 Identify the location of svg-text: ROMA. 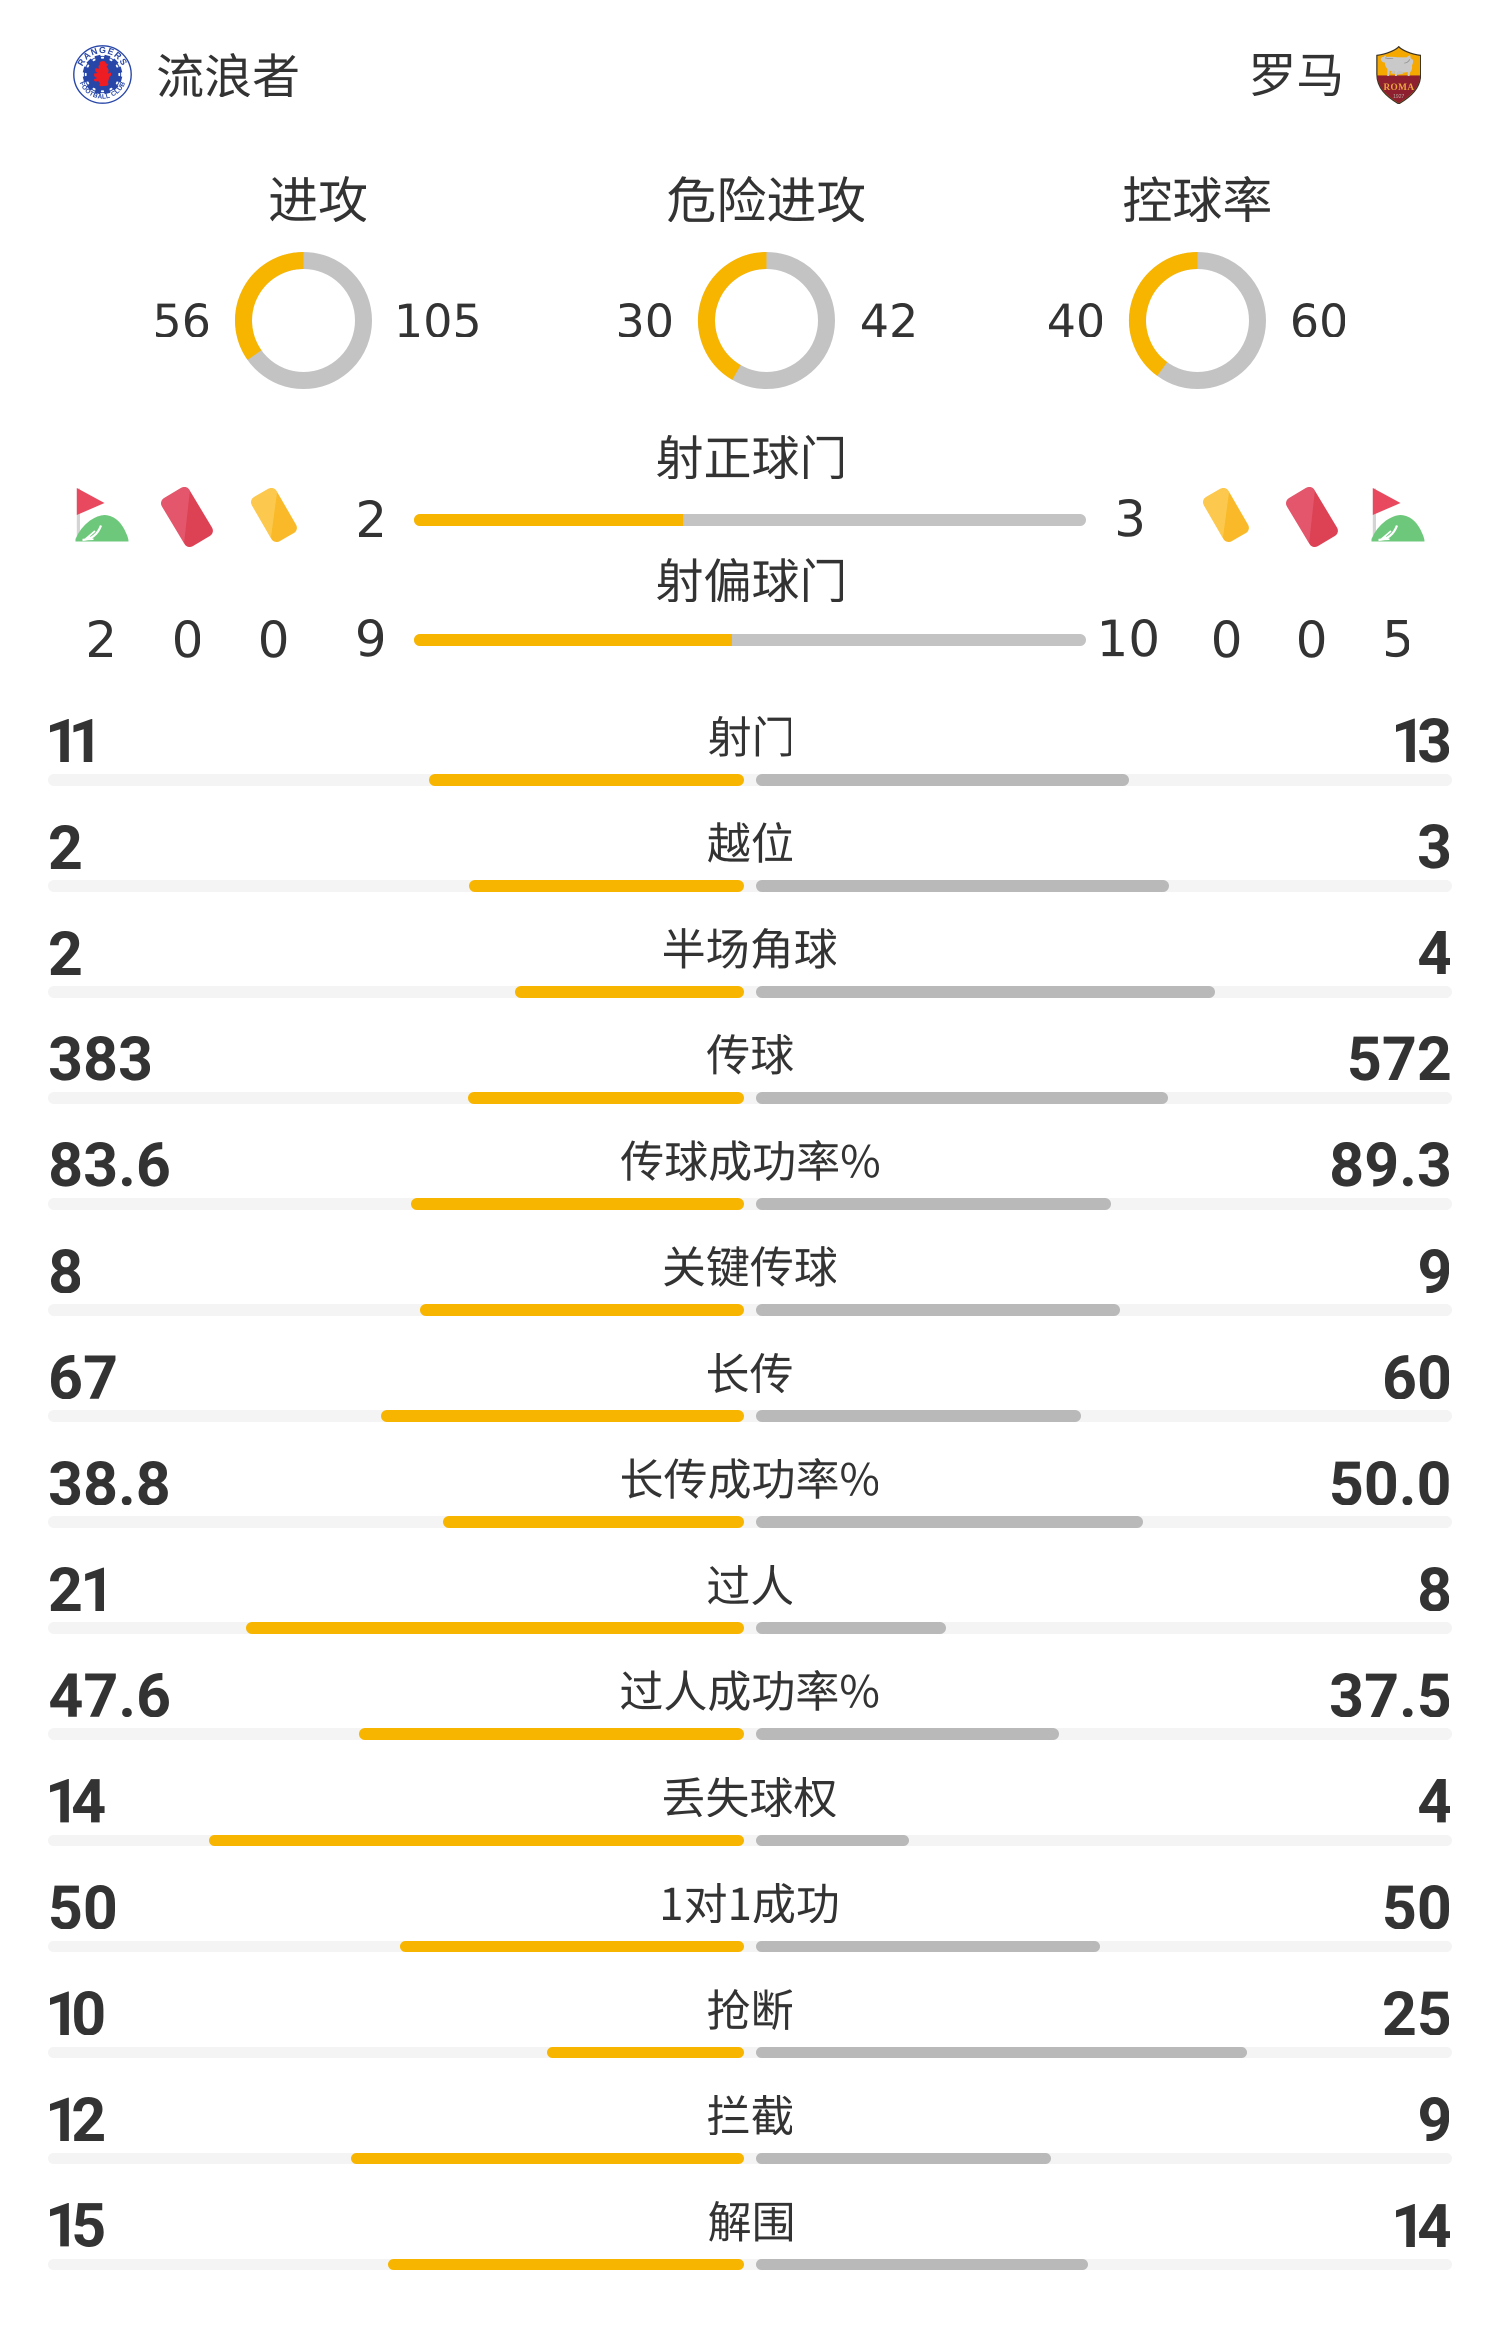
(1398, 87).